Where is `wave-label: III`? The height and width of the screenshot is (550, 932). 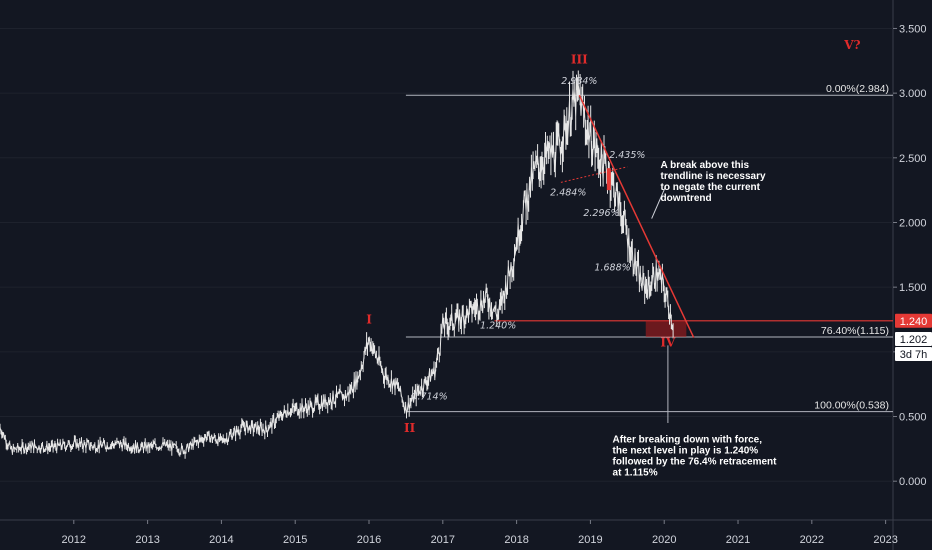
wave-label: III is located at coordinates (579, 59).